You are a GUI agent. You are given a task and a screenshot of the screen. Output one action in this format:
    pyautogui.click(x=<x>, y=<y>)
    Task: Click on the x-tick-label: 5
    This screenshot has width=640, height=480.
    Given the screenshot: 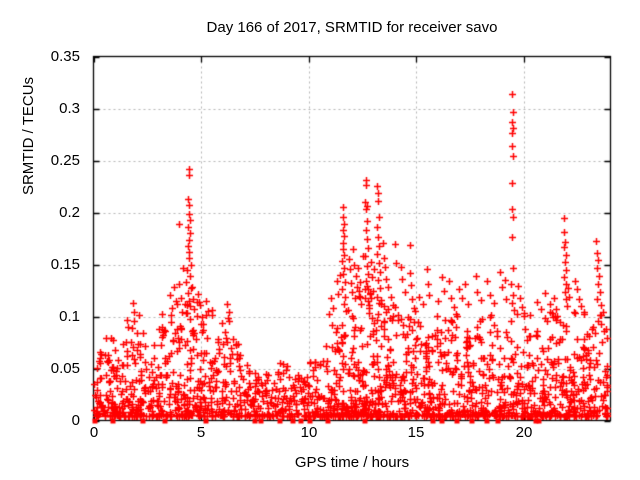 What is the action you would take?
    pyautogui.click(x=201, y=432)
    